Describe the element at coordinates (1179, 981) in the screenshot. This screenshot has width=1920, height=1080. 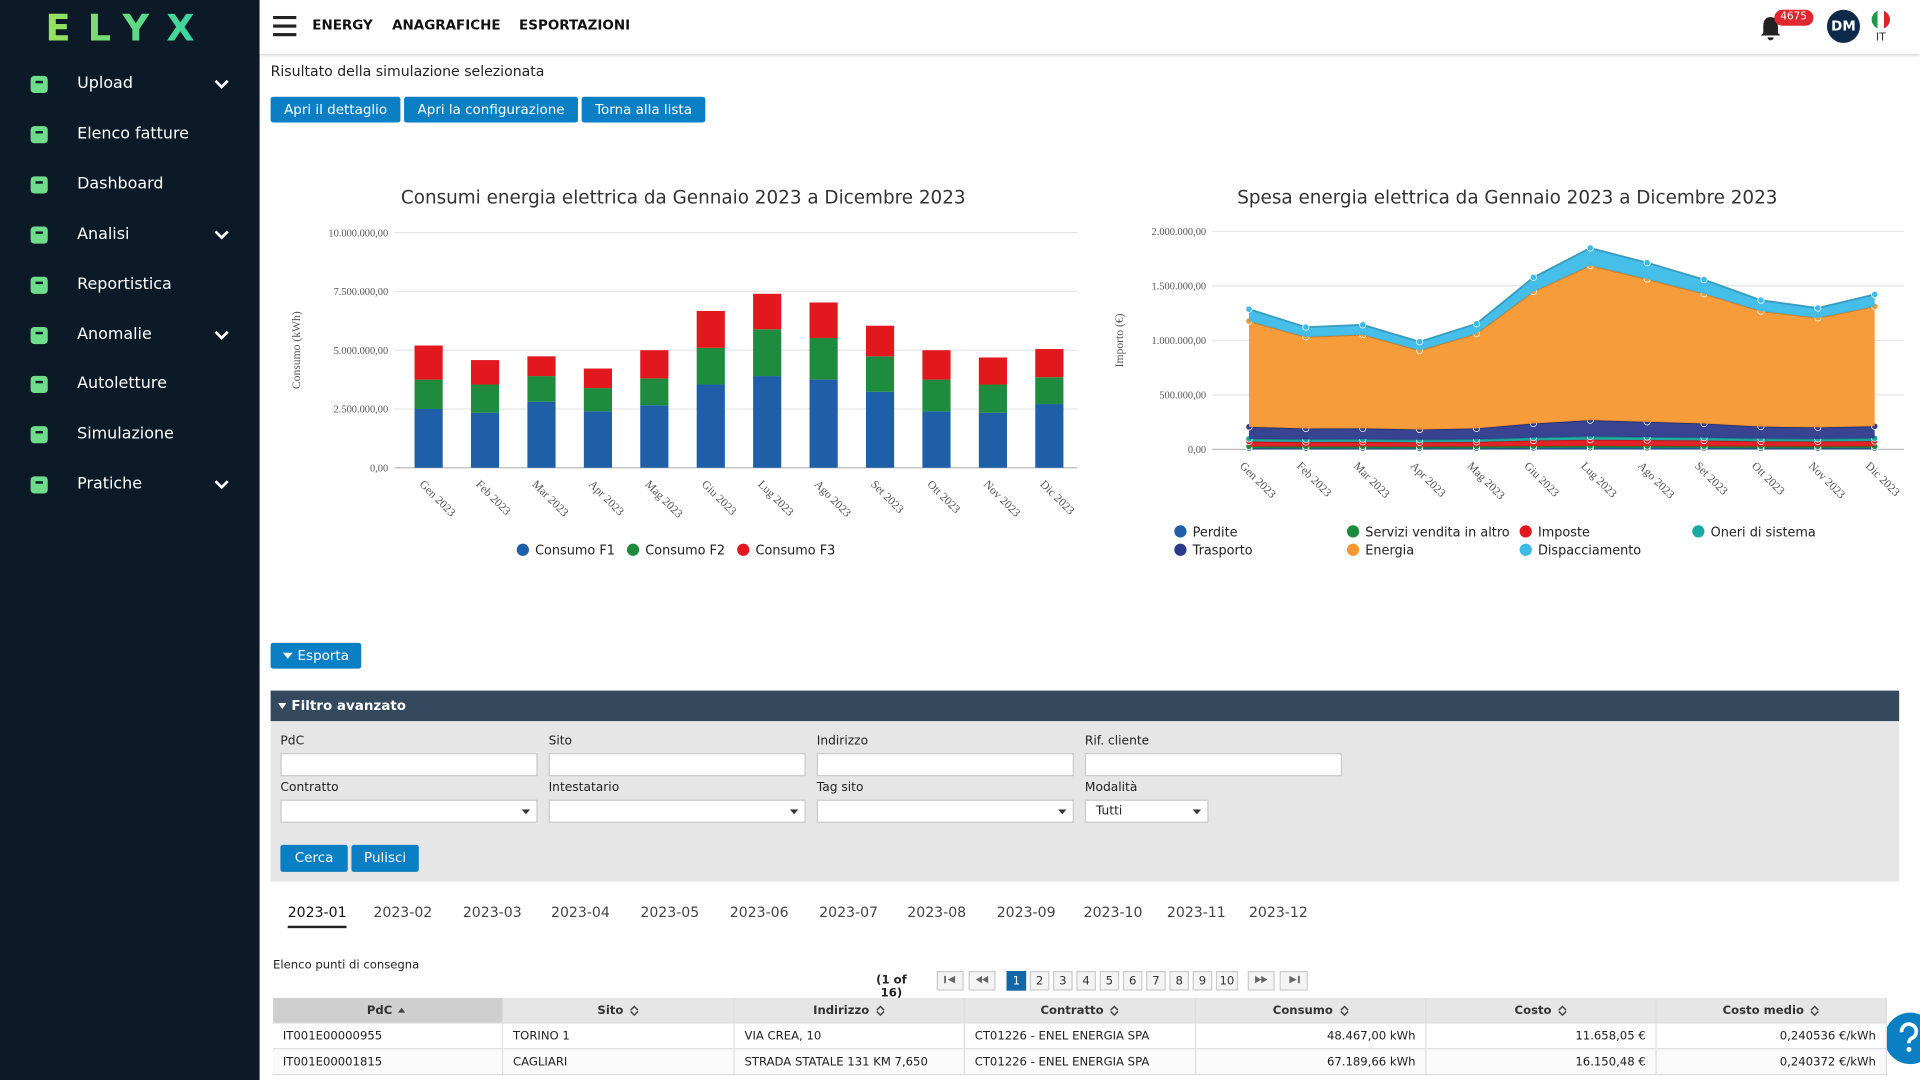
I see `page-number: 8` at that location.